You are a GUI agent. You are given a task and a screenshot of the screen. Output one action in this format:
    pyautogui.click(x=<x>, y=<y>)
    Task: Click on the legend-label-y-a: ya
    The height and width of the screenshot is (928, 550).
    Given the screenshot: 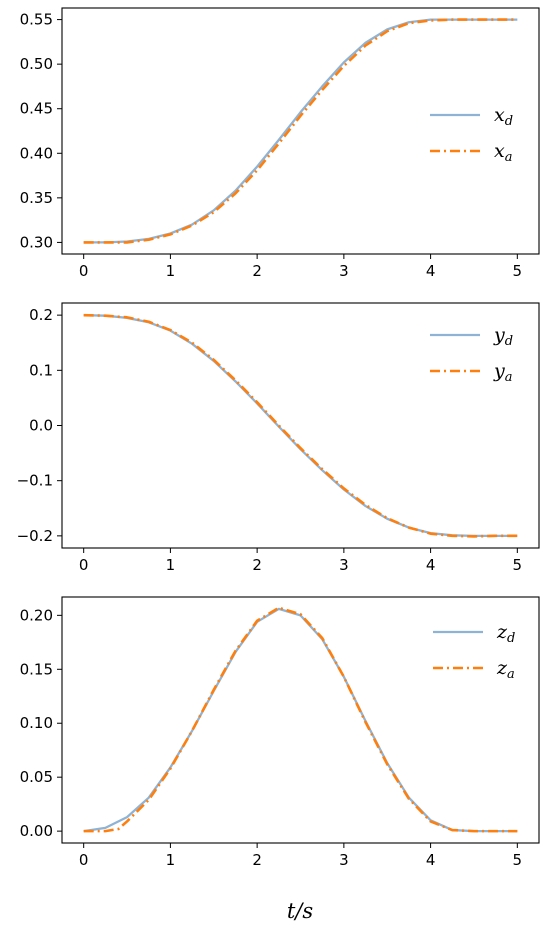 What is the action you would take?
    pyautogui.click(x=503, y=372)
    